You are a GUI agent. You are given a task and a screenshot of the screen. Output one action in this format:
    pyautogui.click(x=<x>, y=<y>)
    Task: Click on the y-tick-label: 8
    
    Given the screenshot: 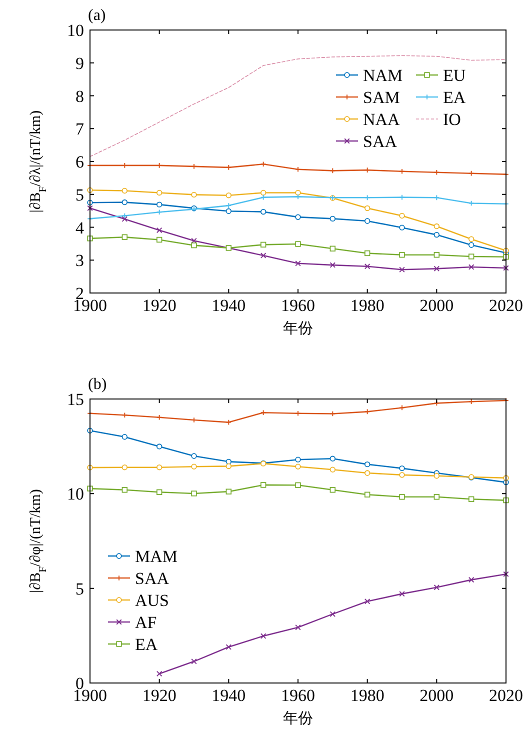 What is the action you would take?
    pyautogui.click(x=80, y=96)
    